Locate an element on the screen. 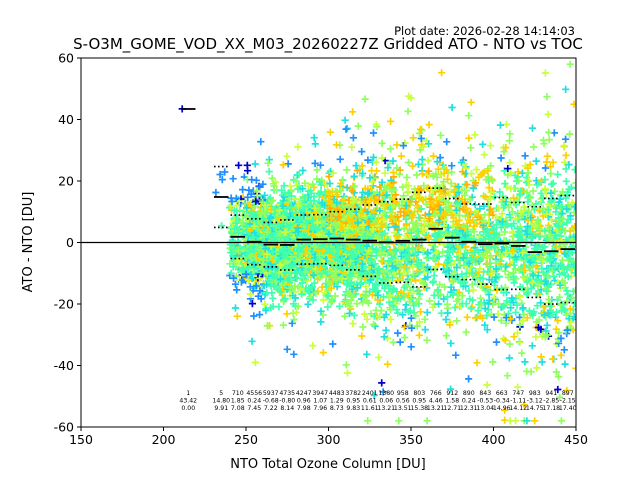 This screenshot has width=640, height=480. bin-stat-label: 12.31 is located at coordinates (469, 408).